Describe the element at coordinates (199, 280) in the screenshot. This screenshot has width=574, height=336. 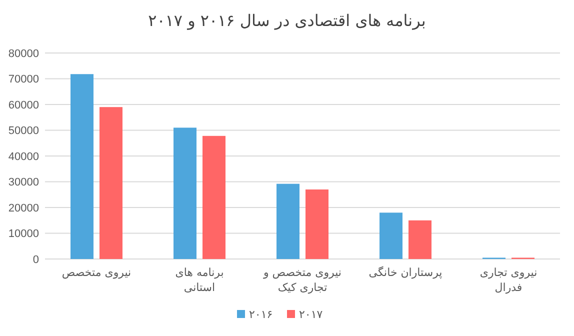
I see `x-tick-label: برنامه های استانی` at that location.